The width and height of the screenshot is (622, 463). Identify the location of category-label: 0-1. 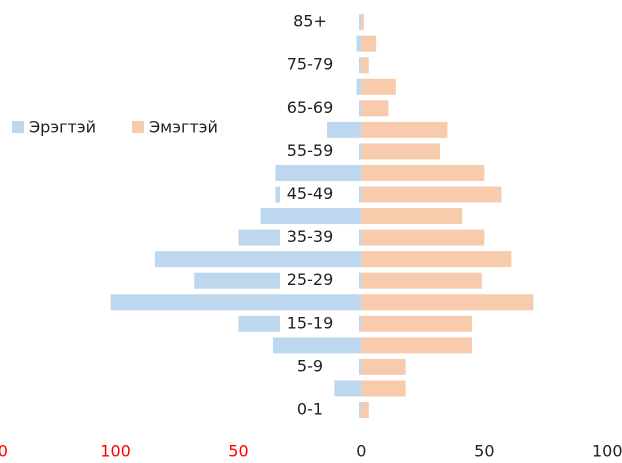
(310, 409).